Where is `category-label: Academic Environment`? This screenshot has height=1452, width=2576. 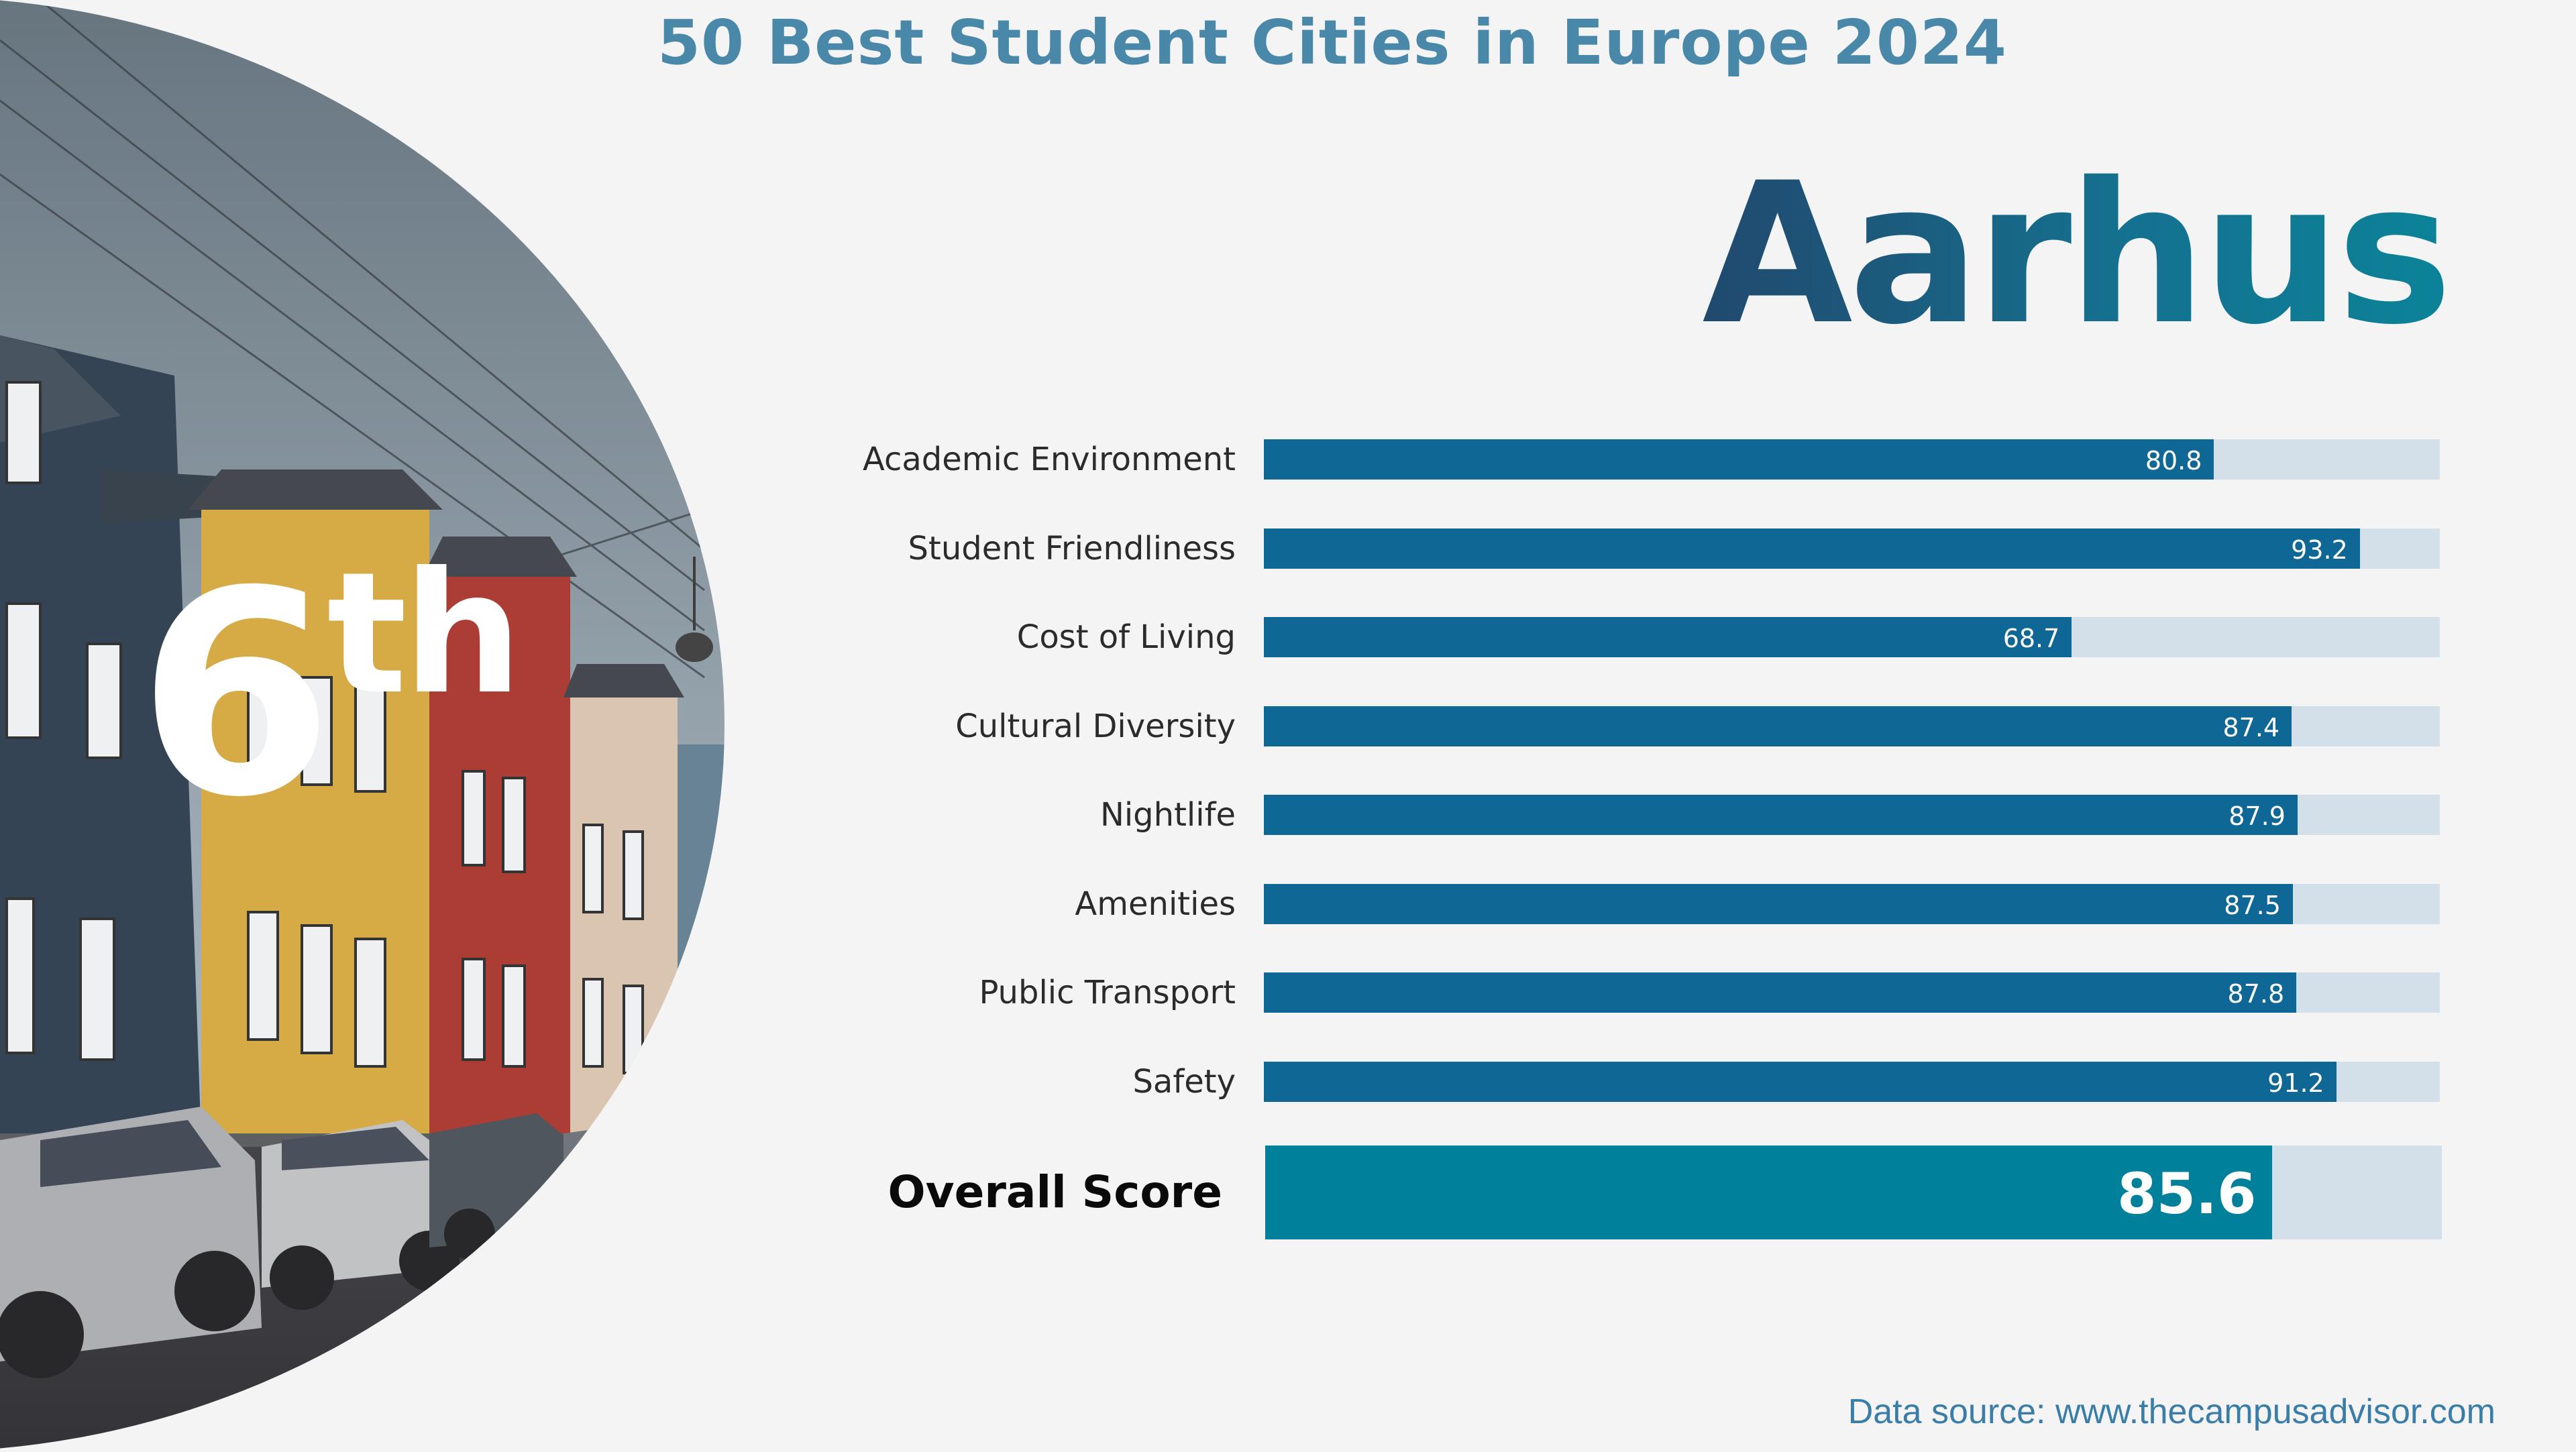
category-label: Academic Environment is located at coordinates (1049, 459).